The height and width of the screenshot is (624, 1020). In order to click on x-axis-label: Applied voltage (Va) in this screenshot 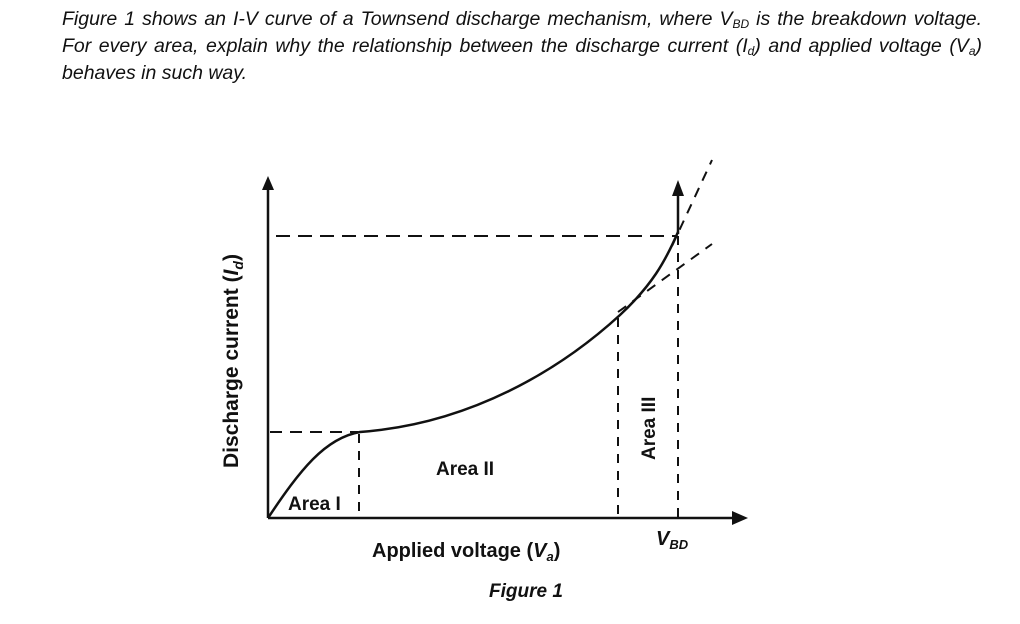, I will do `click(466, 552)`.